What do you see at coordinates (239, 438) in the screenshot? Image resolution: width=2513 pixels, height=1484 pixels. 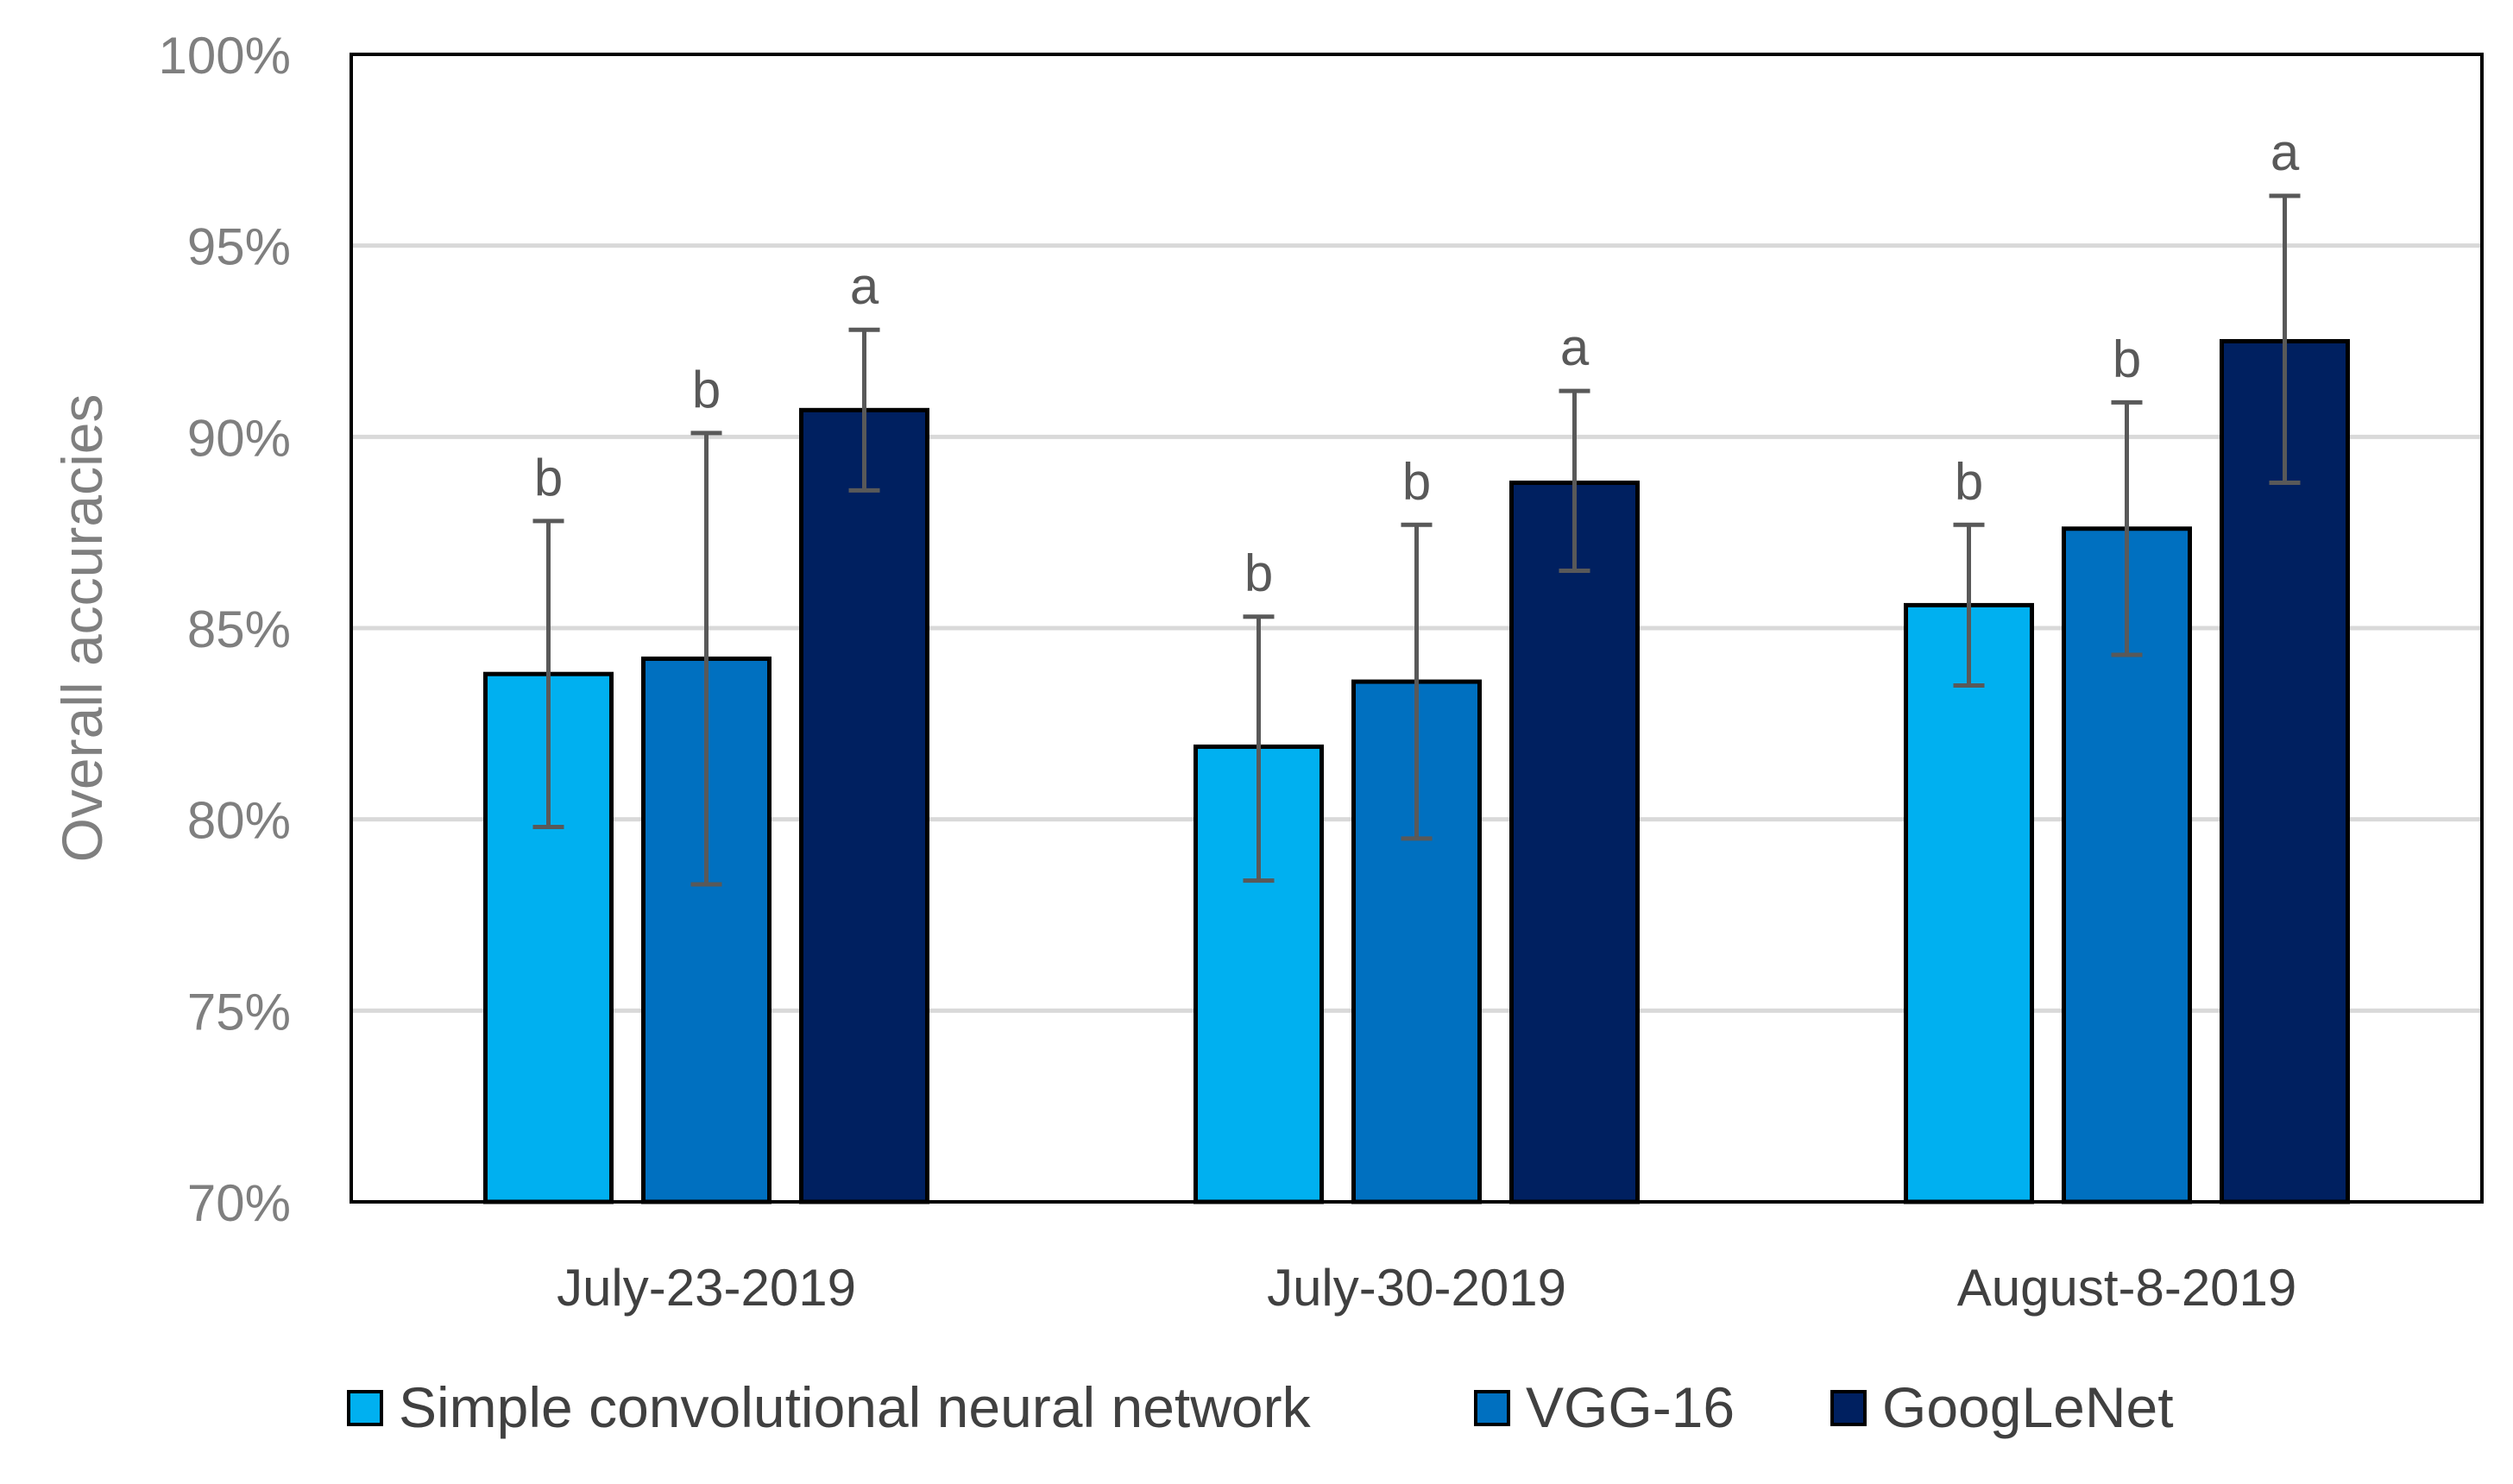 I see `y-tick-label: 90%` at bounding box center [239, 438].